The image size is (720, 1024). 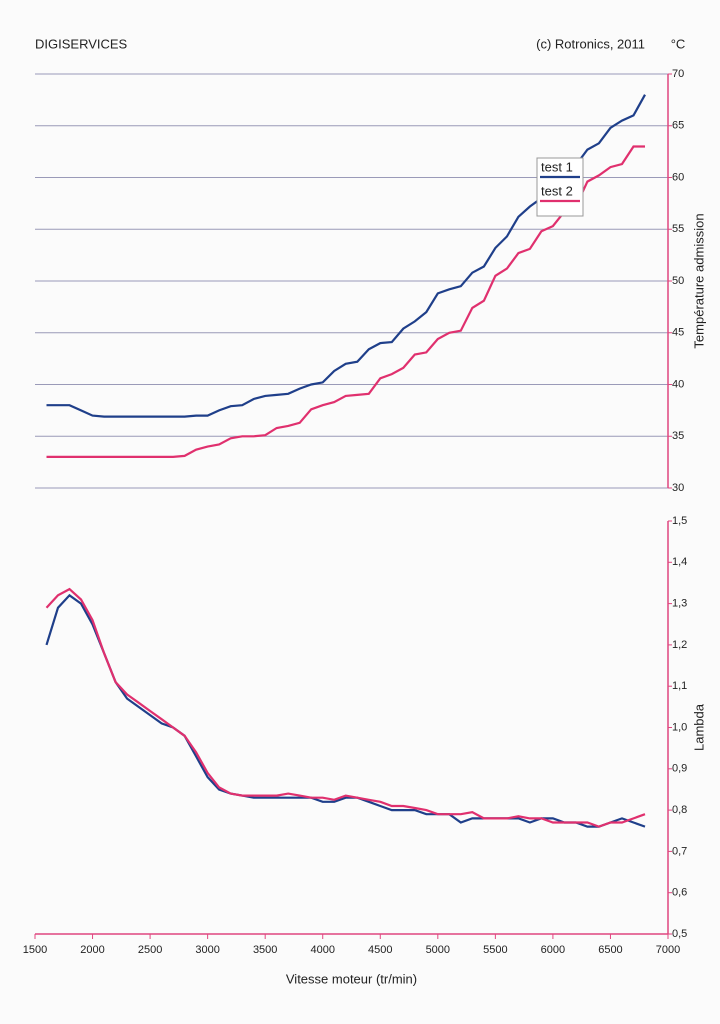 I want to click on x-tick-label: 6500, so click(x=610, y=950).